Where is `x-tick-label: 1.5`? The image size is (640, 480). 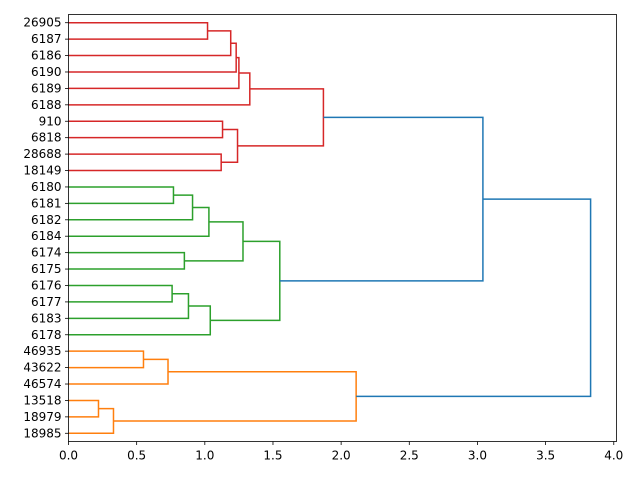
x-tick-label: 1.5 is located at coordinates (272, 456).